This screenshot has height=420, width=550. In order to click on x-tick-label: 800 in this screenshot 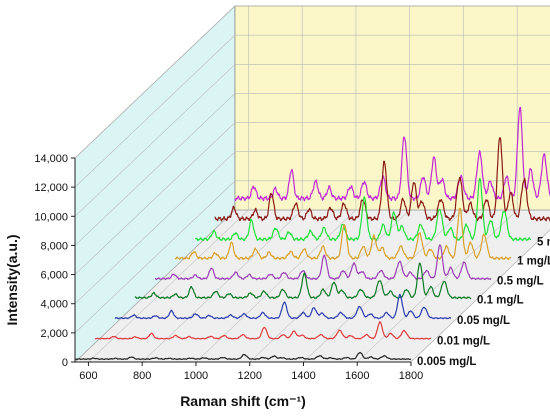, I will do `click(142, 376)`.